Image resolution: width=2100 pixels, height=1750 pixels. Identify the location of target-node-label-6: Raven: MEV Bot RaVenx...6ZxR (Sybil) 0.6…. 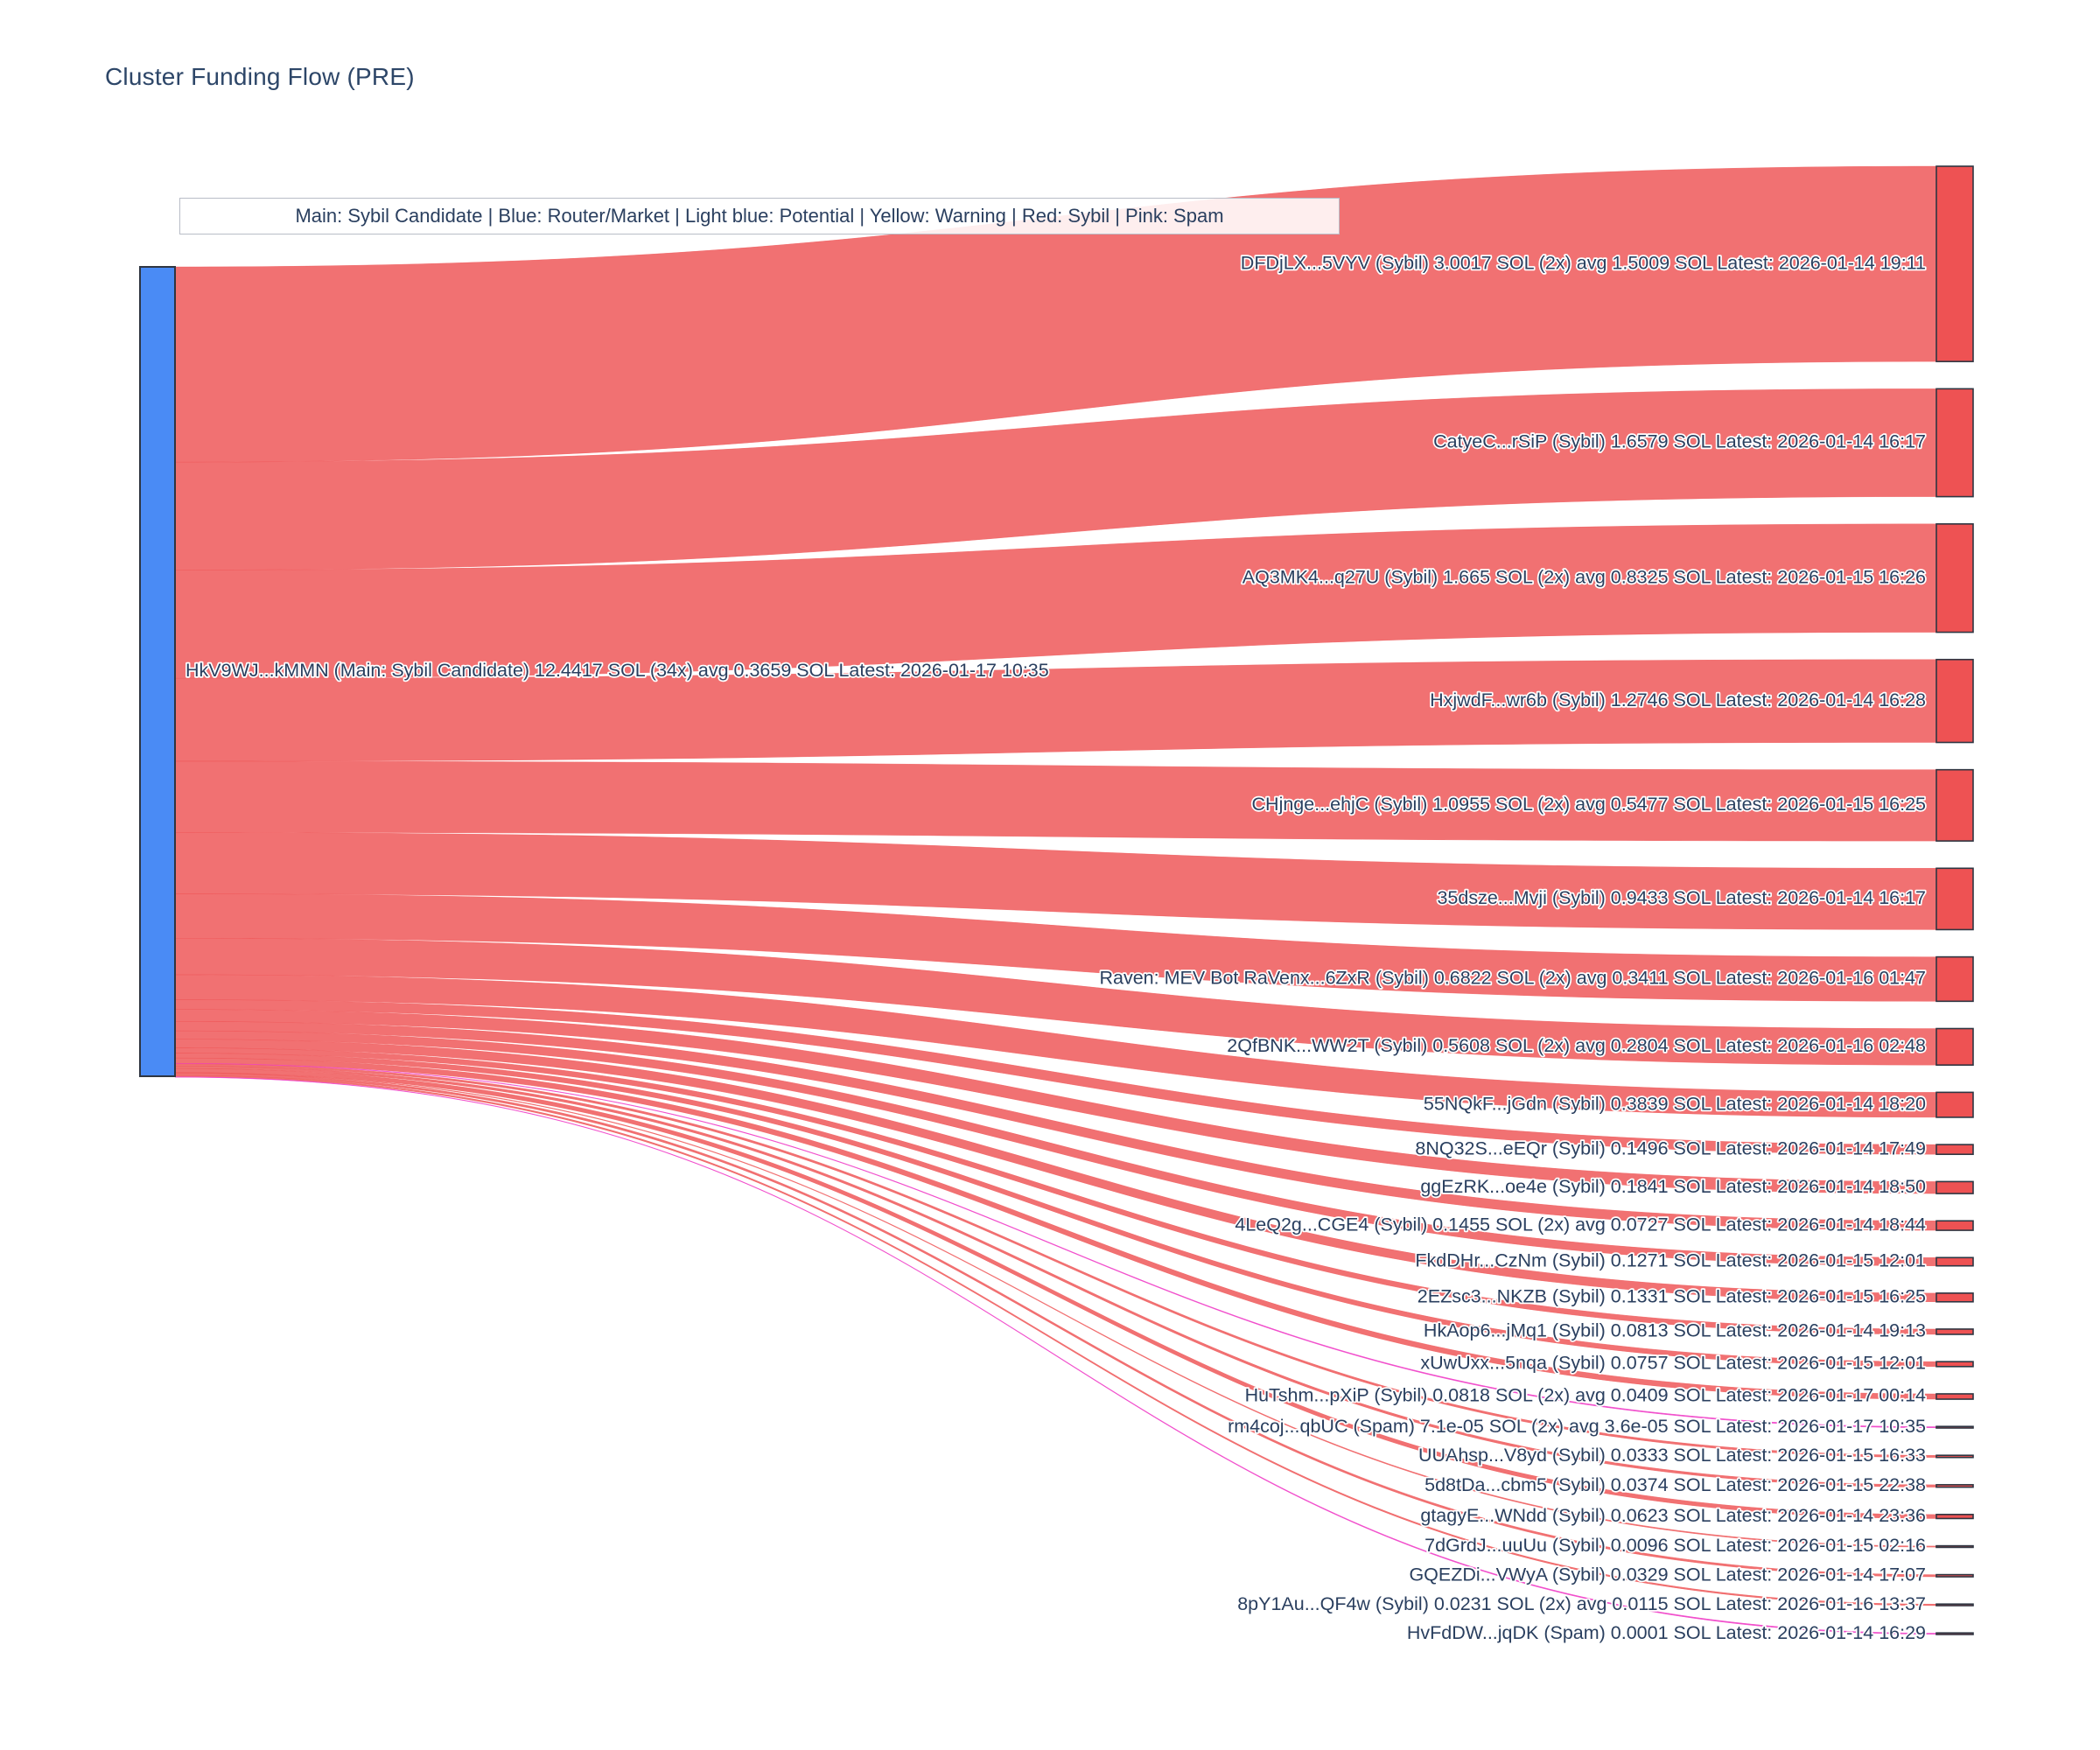
(1512, 978).